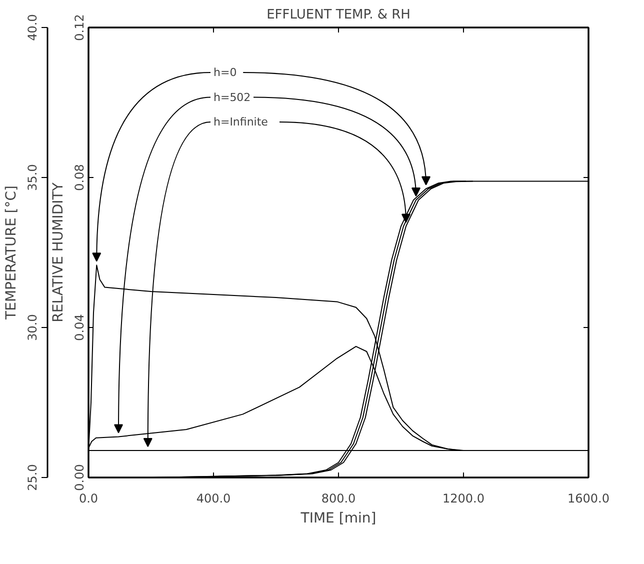 The height and width of the screenshot is (564, 644). Describe the element at coordinates (225, 72) in the screenshot. I see `annotation: h=0` at that location.